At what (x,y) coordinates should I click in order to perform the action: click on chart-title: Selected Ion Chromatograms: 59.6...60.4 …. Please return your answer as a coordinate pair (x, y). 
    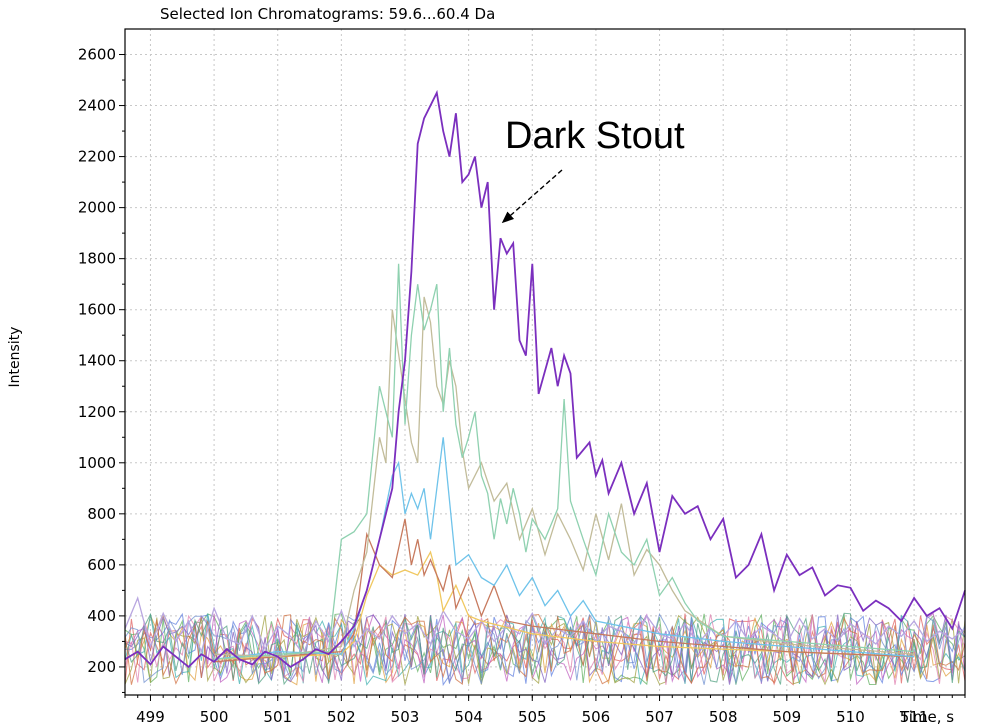
    Looking at the image, I should click on (327, 14).